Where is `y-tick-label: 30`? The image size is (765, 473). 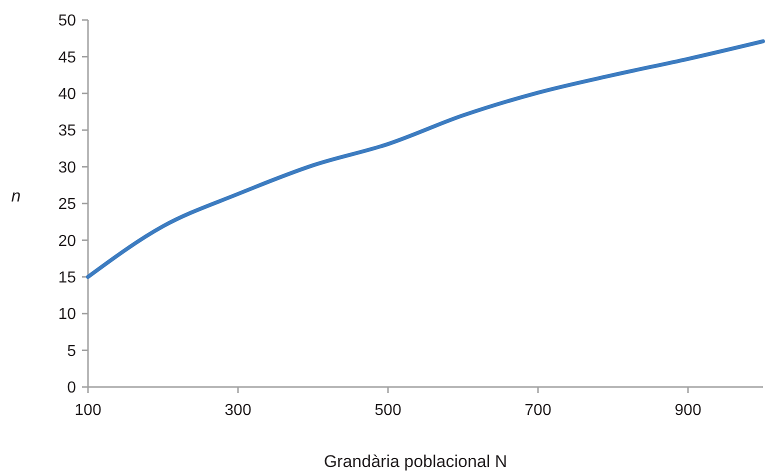
y-tick-label: 30 is located at coordinates (67, 167).